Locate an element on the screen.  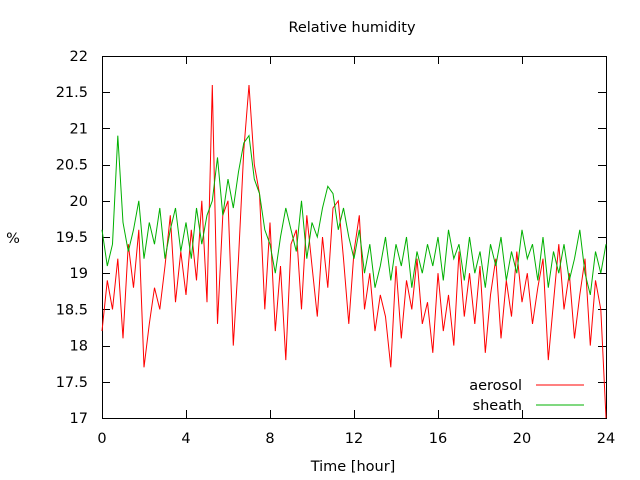
y-axis-label: % is located at coordinates (13, 239).